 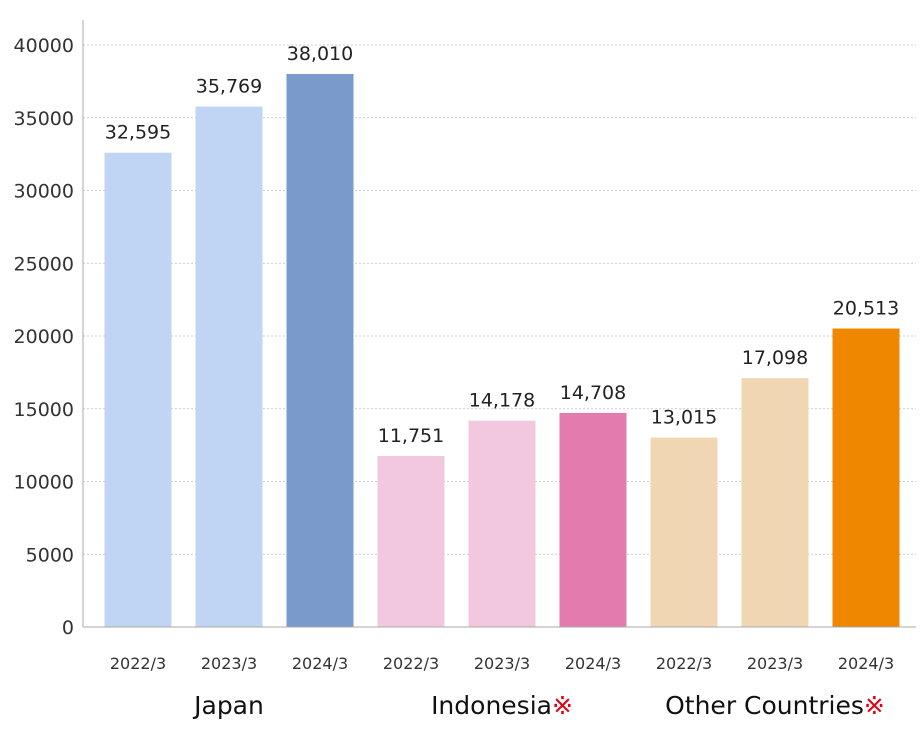 What do you see at coordinates (50, 555) in the screenshot?
I see `y-tick-label: 5000` at bounding box center [50, 555].